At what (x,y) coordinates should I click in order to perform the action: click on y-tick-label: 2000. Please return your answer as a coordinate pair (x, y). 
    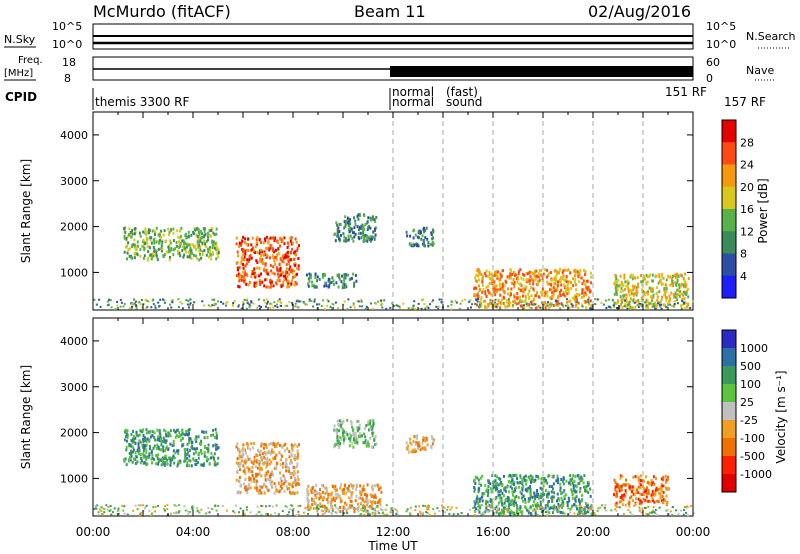
    Looking at the image, I should click on (74, 227).